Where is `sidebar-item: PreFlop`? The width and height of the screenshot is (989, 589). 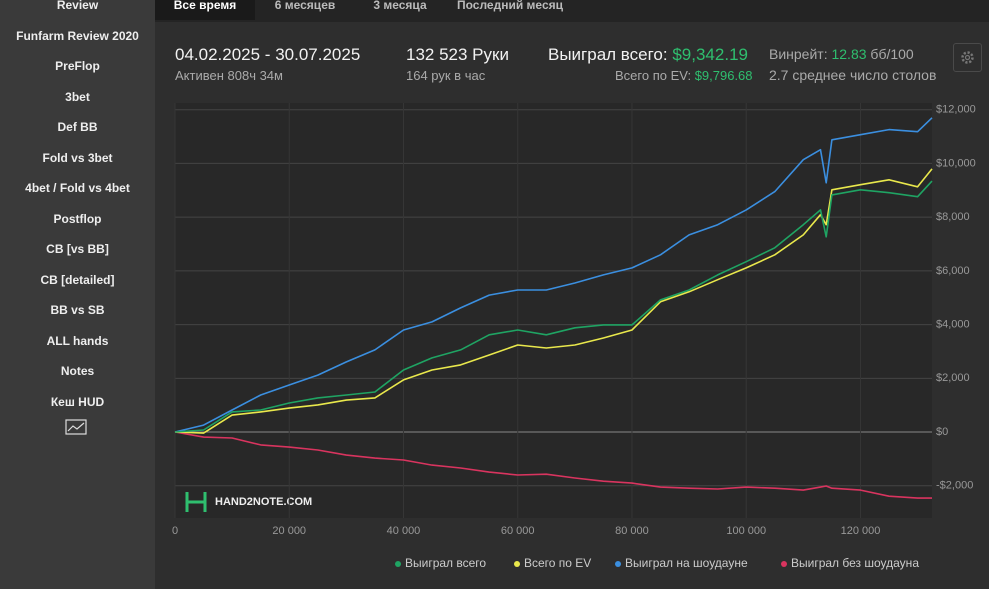 sidebar-item: PreFlop is located at coordinates (77, 66).